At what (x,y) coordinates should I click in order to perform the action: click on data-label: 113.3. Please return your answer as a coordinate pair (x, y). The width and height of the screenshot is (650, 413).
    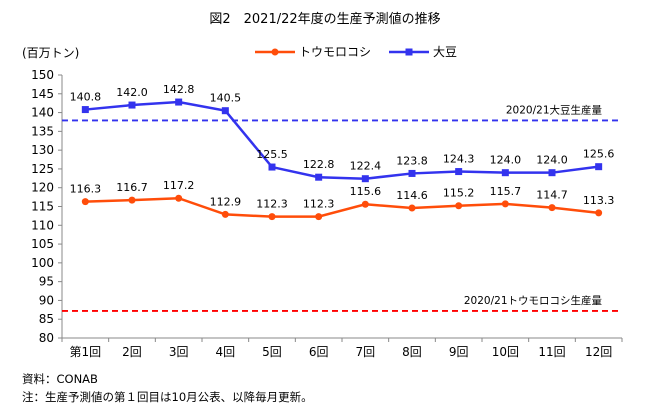
    Looking at the image, I should click on (599, 200).